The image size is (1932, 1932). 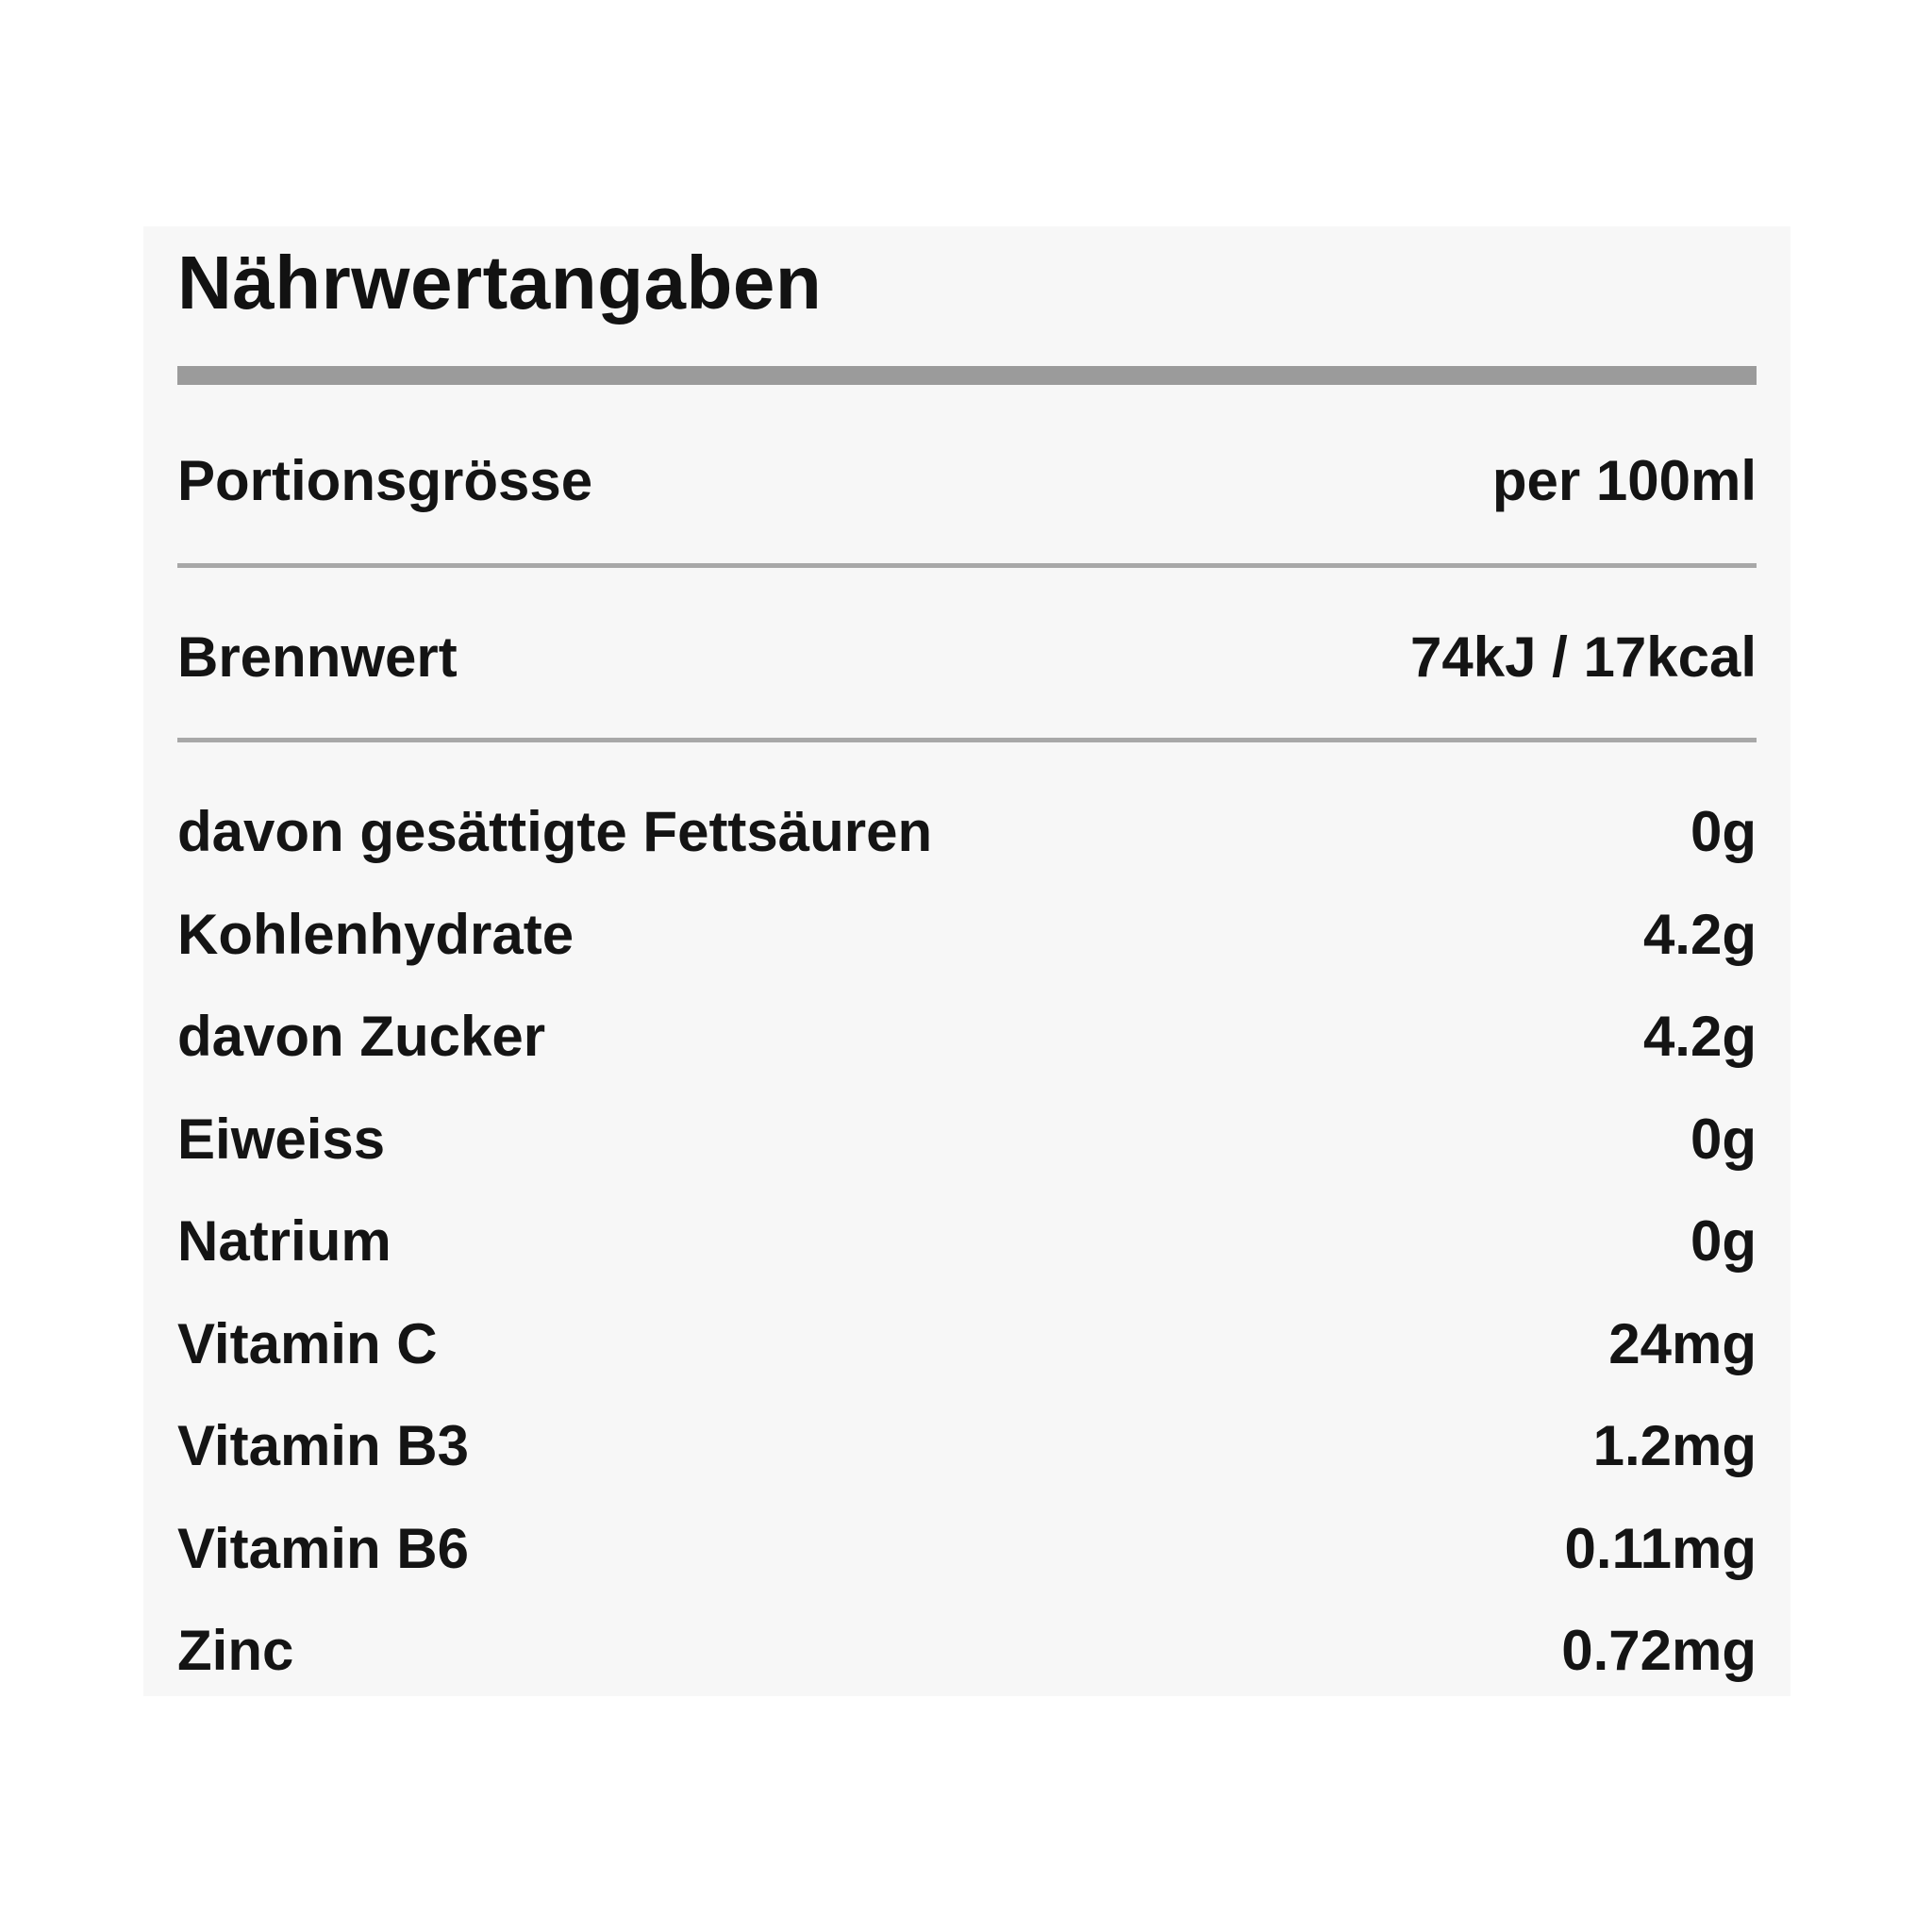 I want to click on nutrient-label: davon Zucker, so click(x=361, y=1037).